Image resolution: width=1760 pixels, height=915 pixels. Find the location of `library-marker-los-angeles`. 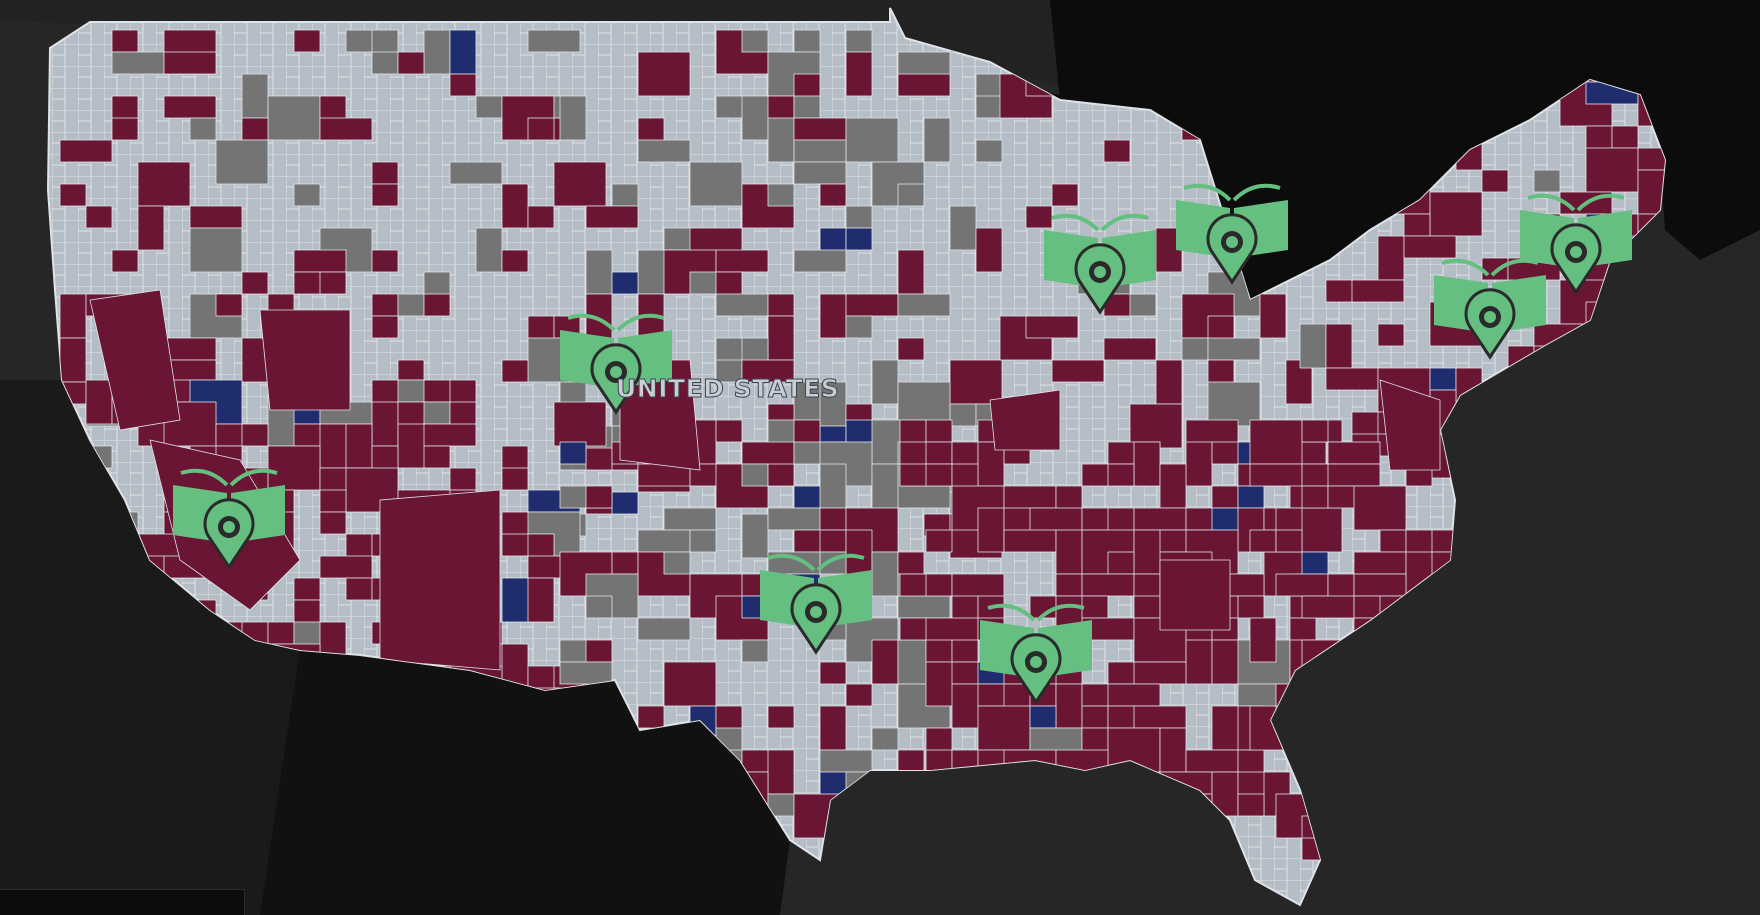

library-marker-los-angeles is located at coordinates (229, 519).